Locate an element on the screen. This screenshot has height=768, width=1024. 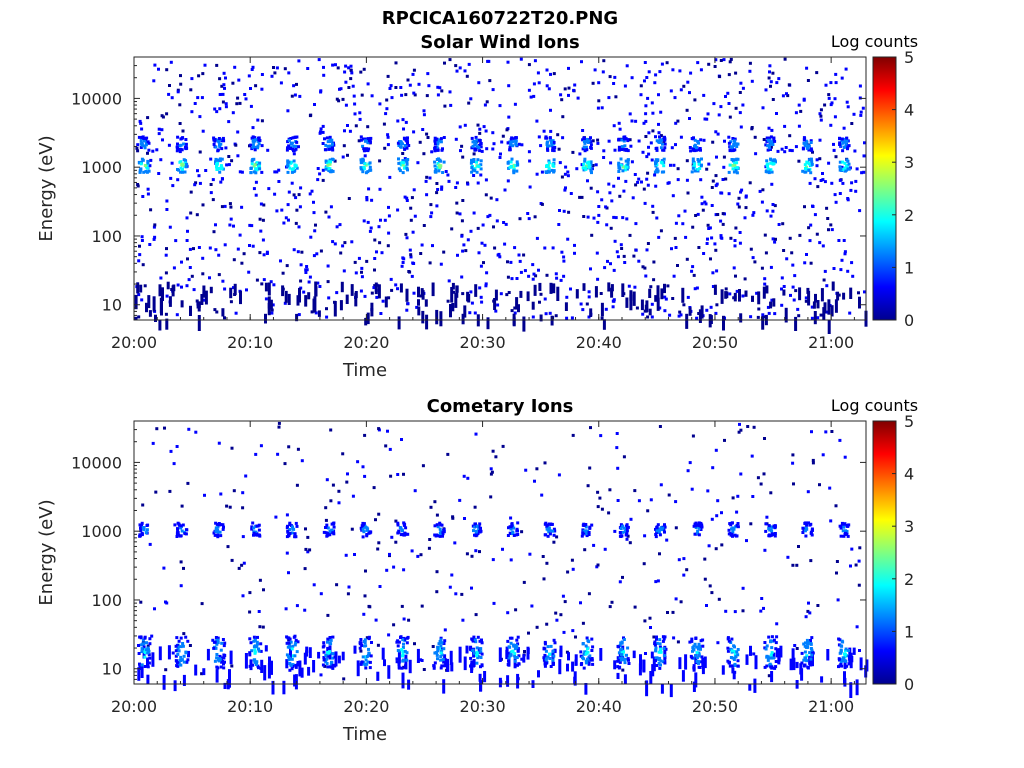
colorbar-tick-label: 4 is located at coordinates (909, 474).